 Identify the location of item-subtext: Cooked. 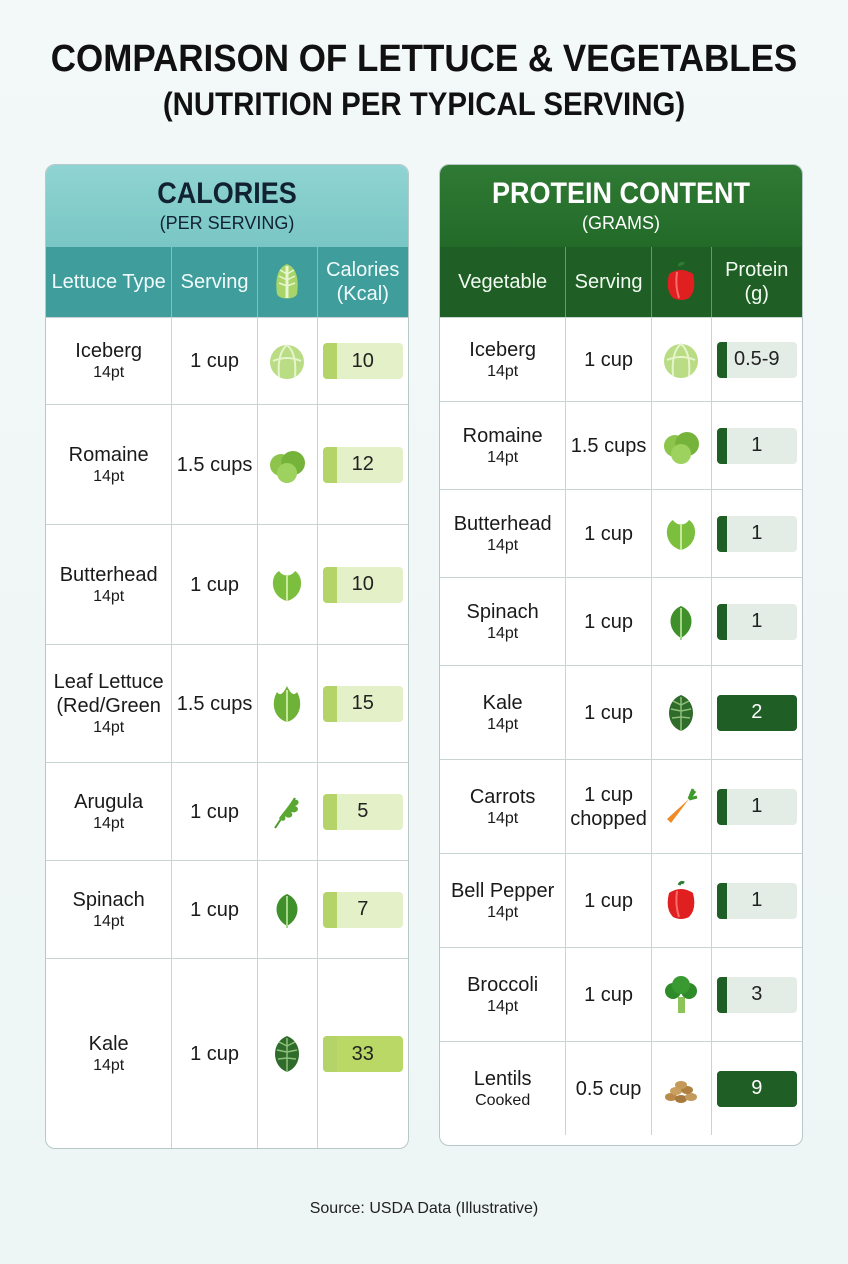
(503, 1100).